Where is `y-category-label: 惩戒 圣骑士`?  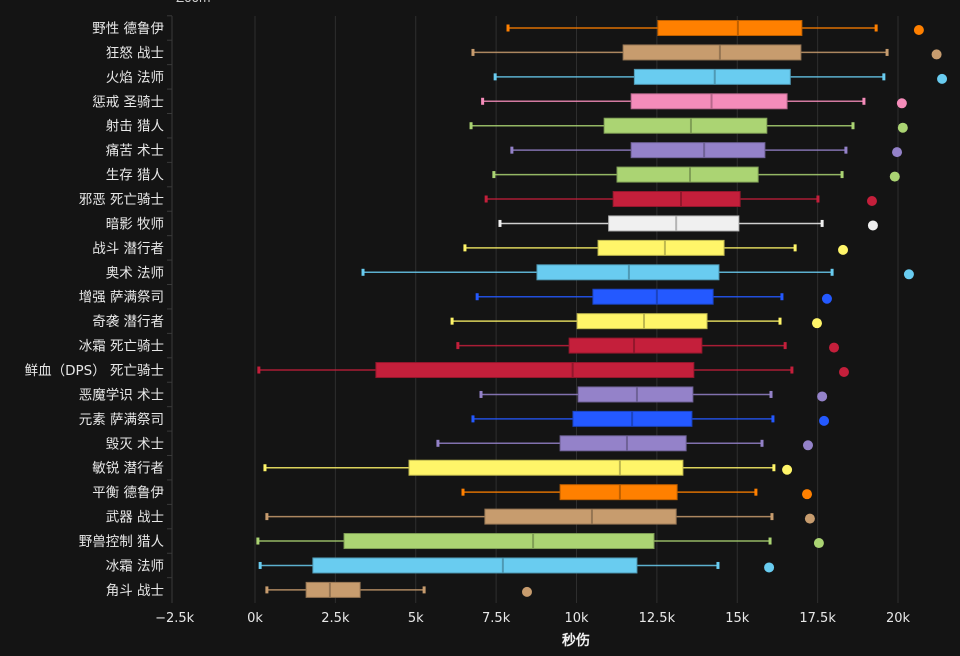 y-category-label: 惩戒 圣骑士 is located at coordinates (128, 102).